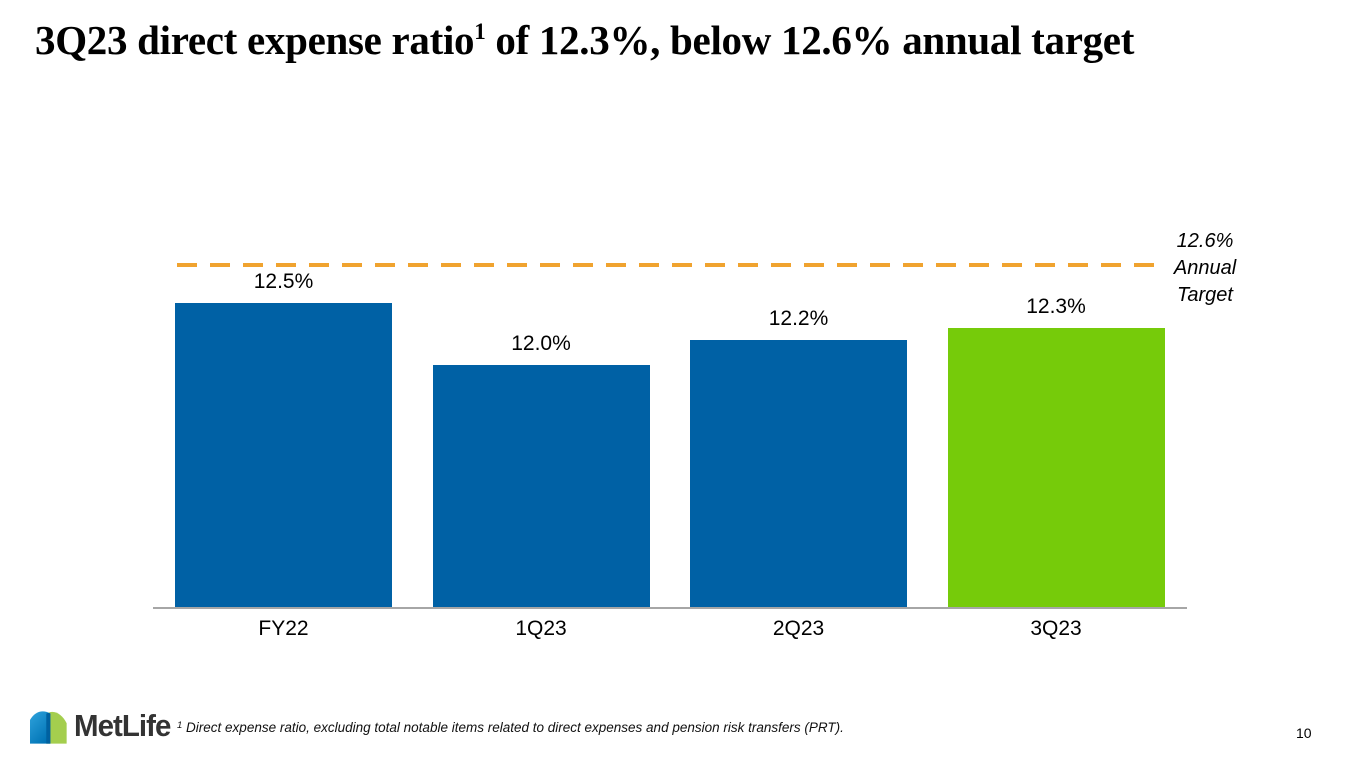  Describe the element at coordinates (541, 628) in the screenshot. I see `x-axis-label-1q23: 1Q23` at that location.